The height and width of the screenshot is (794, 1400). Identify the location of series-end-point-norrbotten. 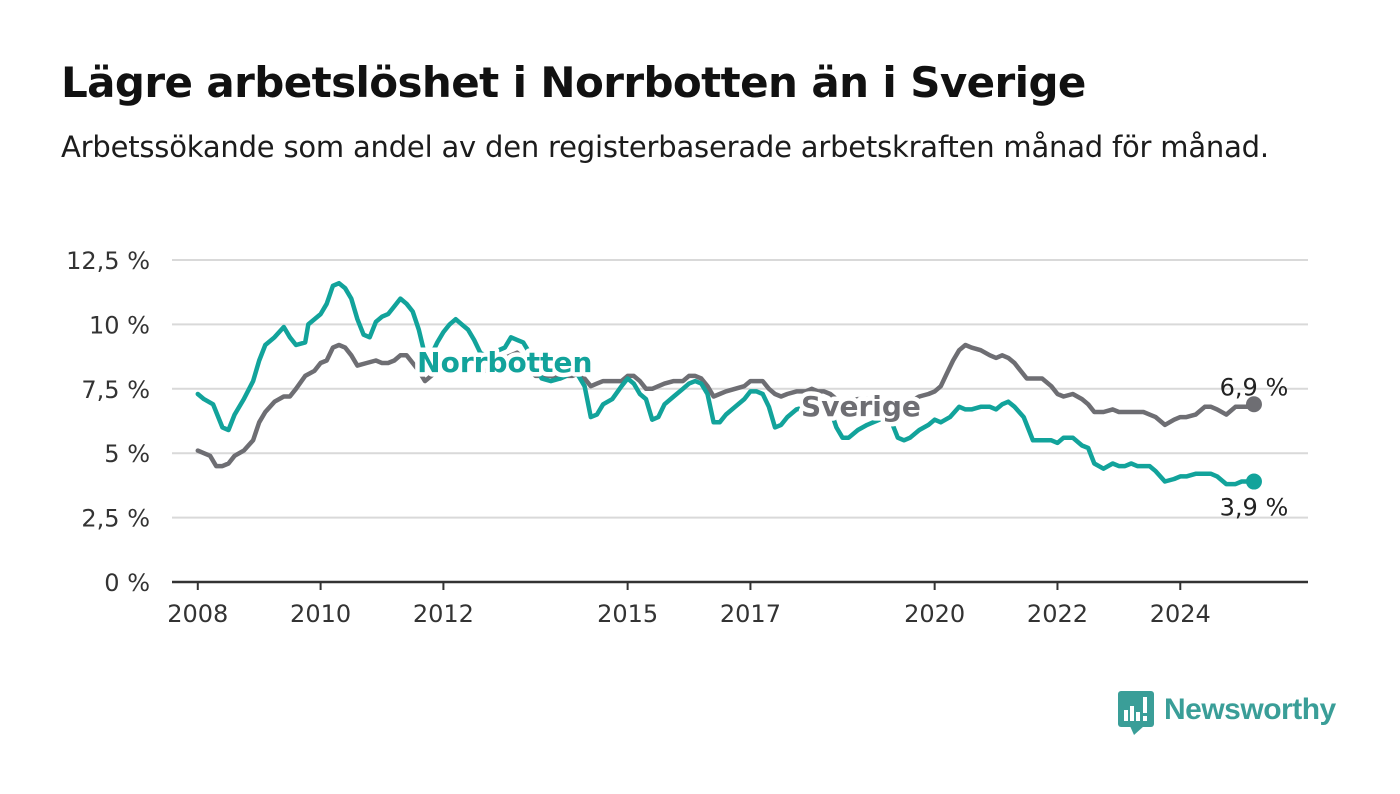
(1253, 481).